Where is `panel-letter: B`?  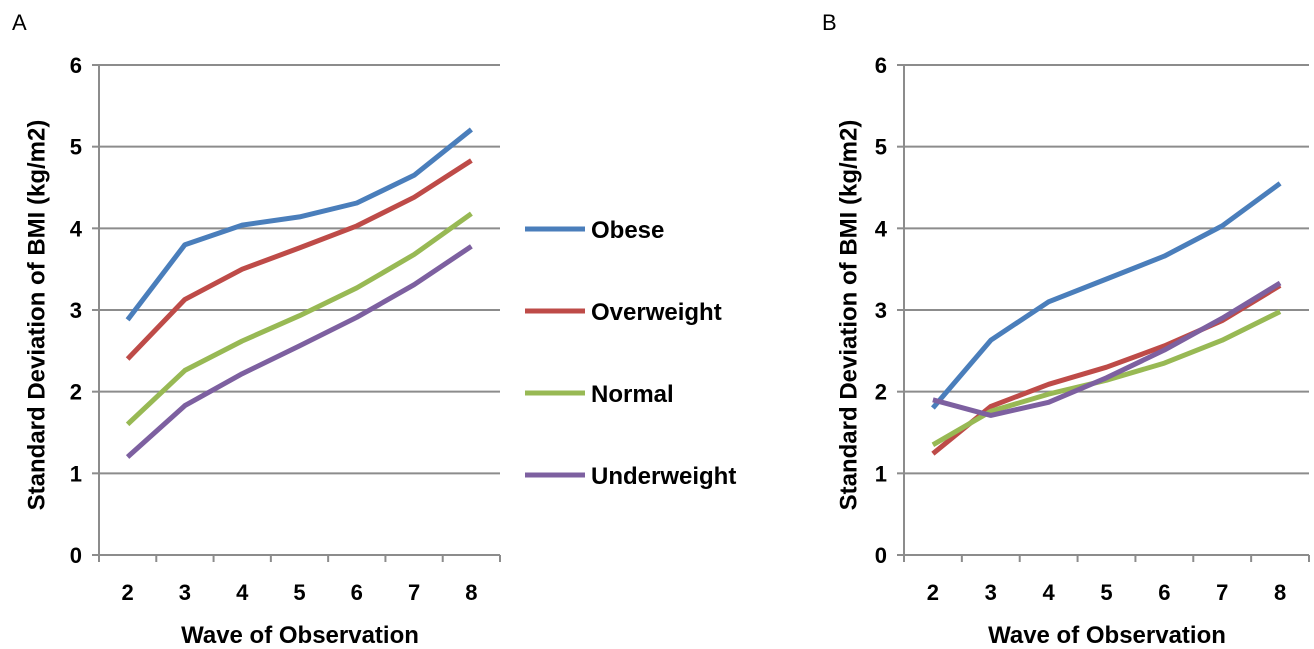
panel-letter: B is located at coordinates (829, 22).